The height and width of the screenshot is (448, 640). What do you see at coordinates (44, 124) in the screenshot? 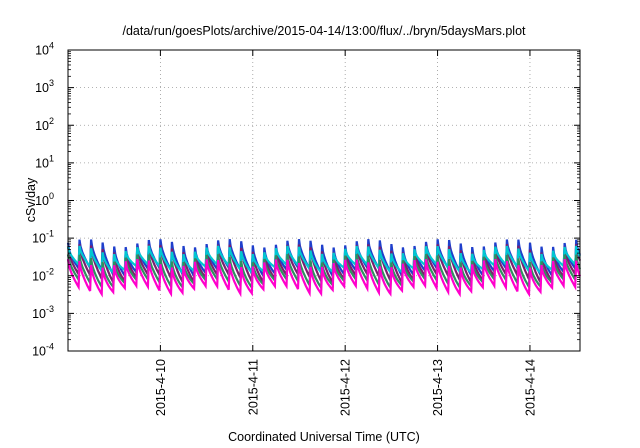
I see `y-tick-label: 10²` at bounding box center [44, 124].